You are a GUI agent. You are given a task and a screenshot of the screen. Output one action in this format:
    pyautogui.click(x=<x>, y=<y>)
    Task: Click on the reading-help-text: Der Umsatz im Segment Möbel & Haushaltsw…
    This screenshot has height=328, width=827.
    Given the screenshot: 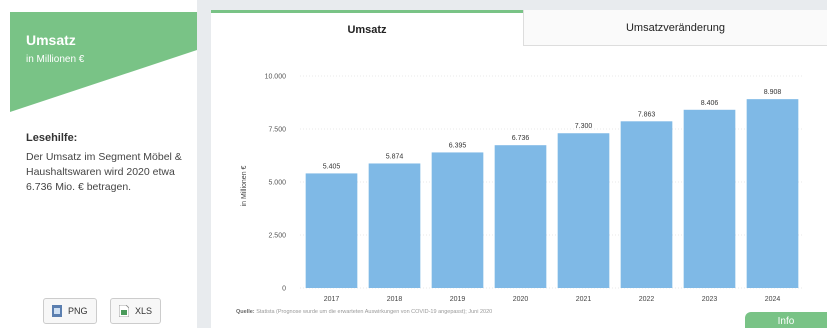 What is the action you would take?
    pyautogui.click(x=104, y=172)
    